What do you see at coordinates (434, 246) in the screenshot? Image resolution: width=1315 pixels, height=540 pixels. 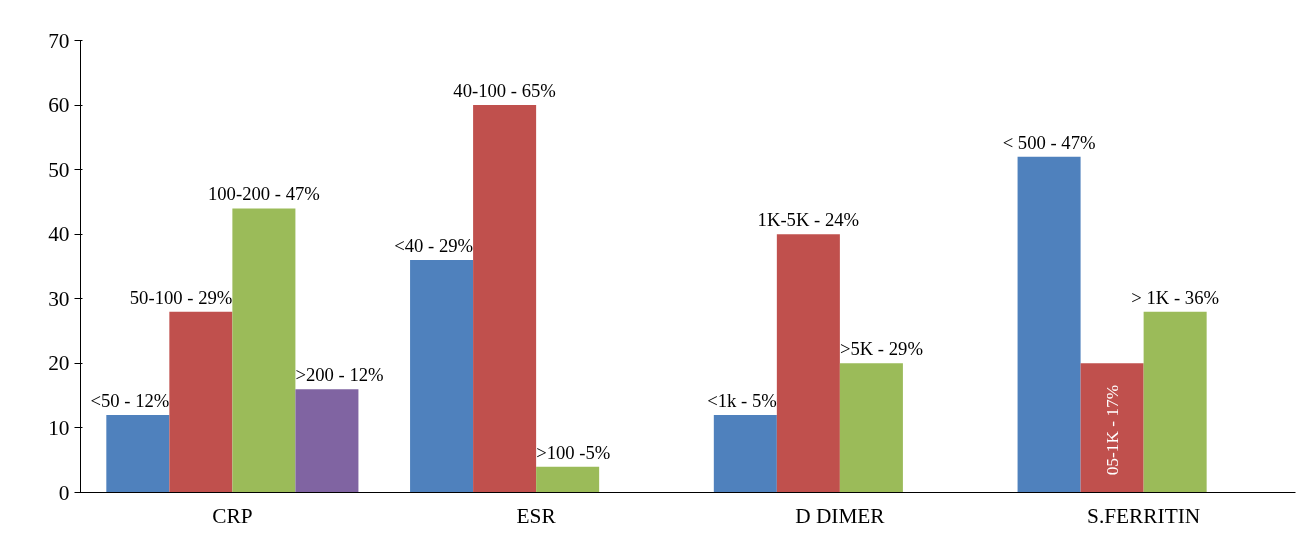 I see `annotation: <40 - 29%` at bounding box center [434, 246].